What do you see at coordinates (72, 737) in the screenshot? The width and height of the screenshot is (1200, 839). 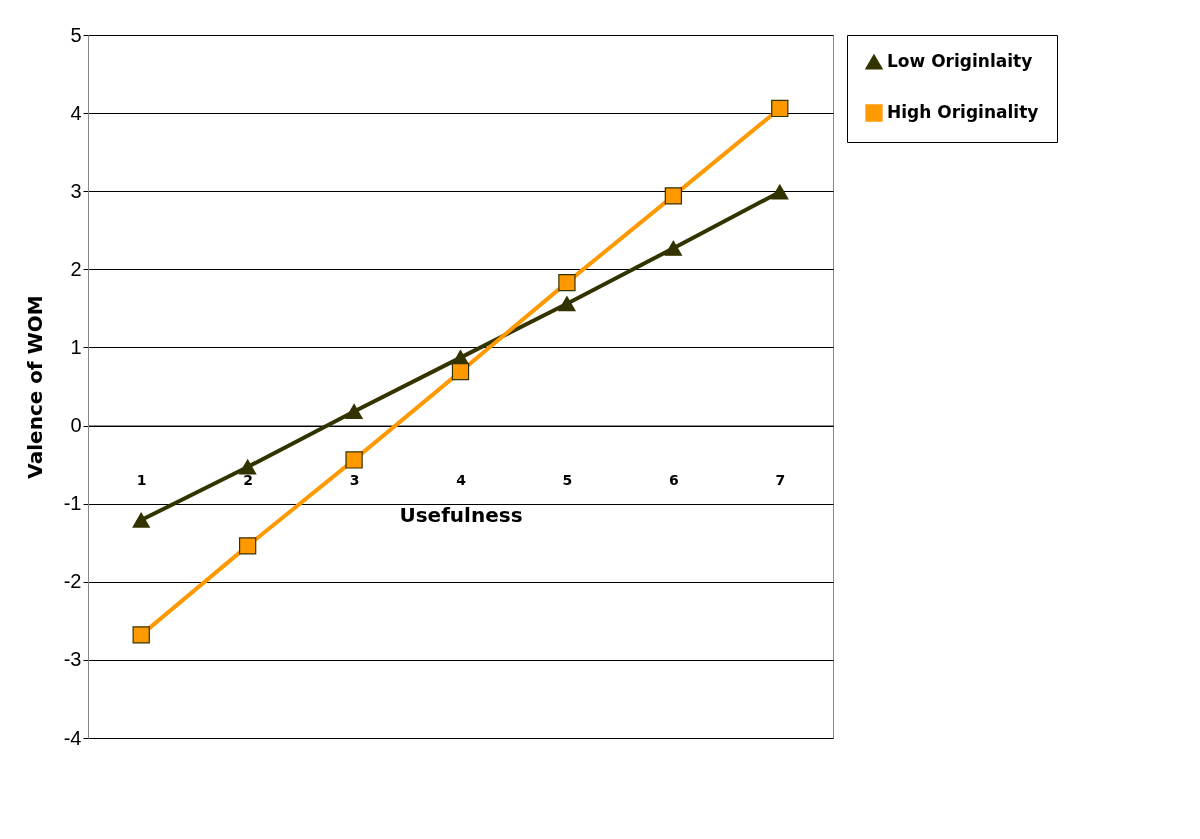 I see `y-tick-label: -4` at bounding box center [72, 737].